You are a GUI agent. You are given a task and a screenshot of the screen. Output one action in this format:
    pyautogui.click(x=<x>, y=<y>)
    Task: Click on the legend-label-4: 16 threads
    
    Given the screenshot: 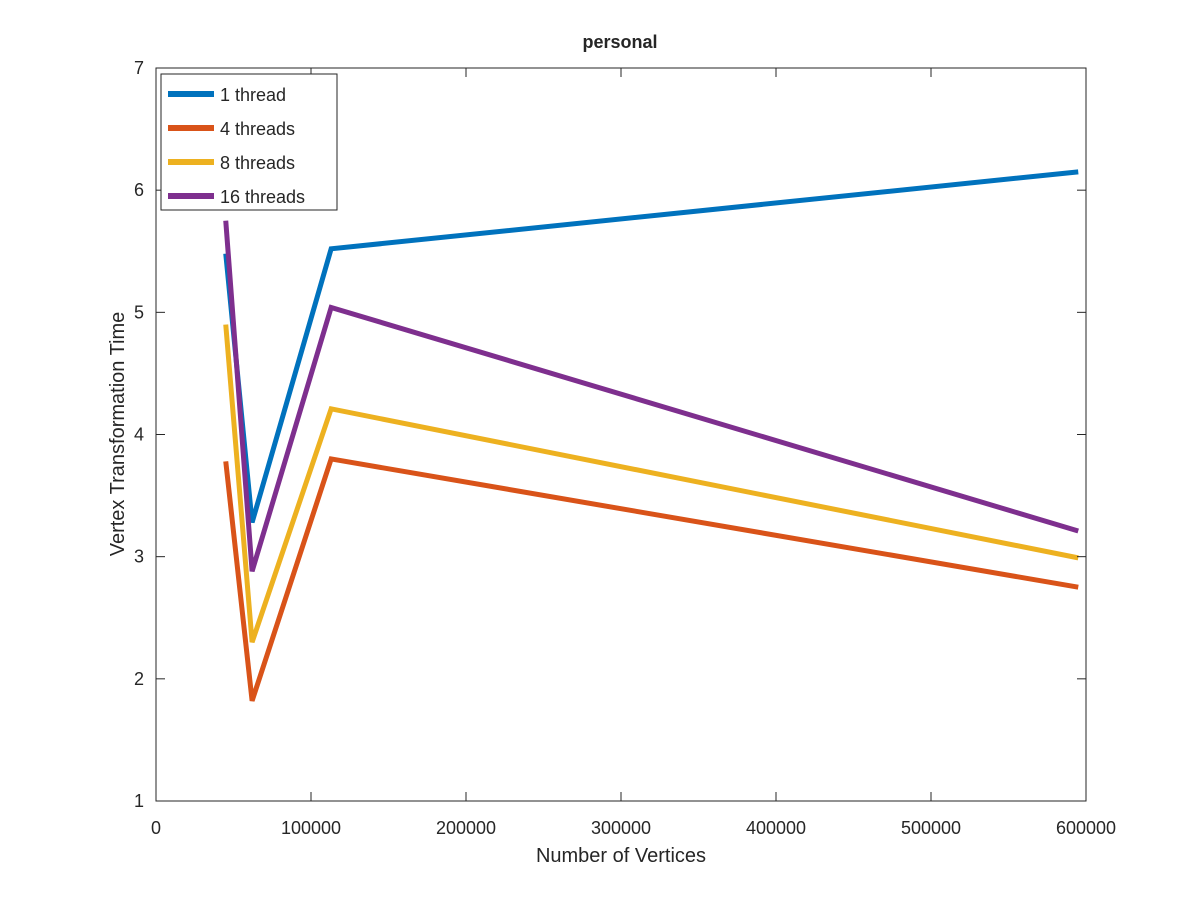 What is the action you would take?
    pyautogui.click(x=262, y=197)
    